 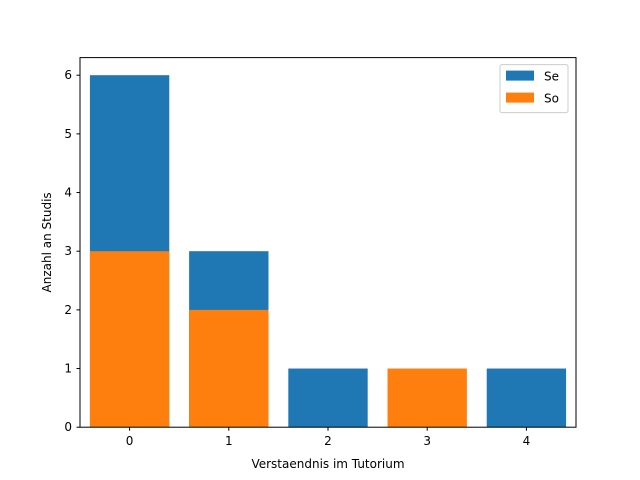 What do you see at coordinates (47, 242) in the screenshot?
I see `y-axis-label: Anzahl an Studis` at bounding box center [47, 242].